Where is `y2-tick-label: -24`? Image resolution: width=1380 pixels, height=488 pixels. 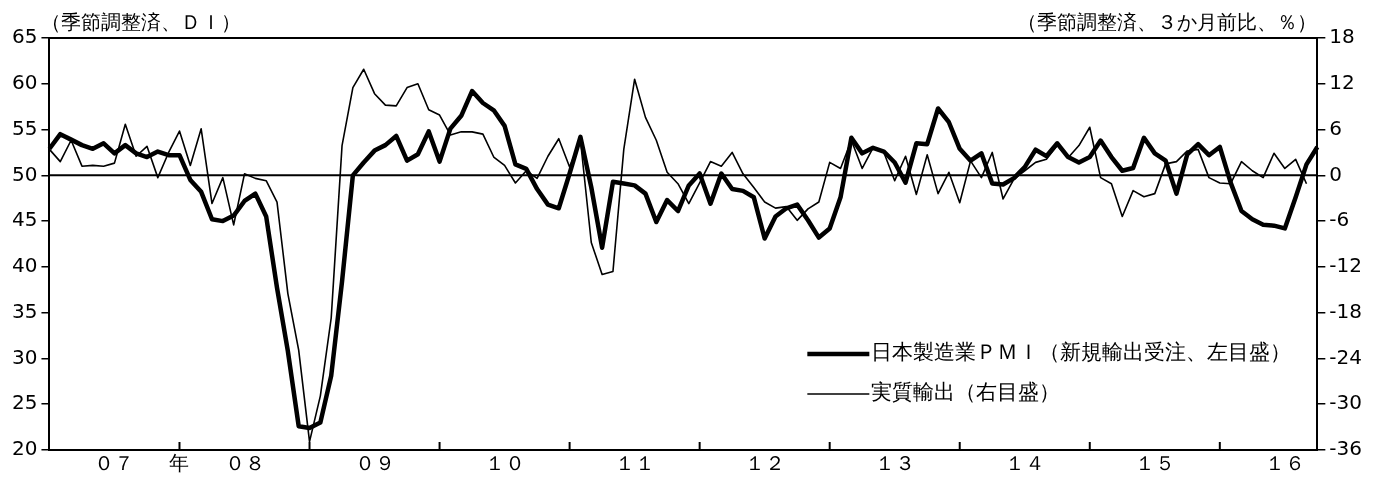 y2-tick-label: -24 is located at coordinates (1346, 356).